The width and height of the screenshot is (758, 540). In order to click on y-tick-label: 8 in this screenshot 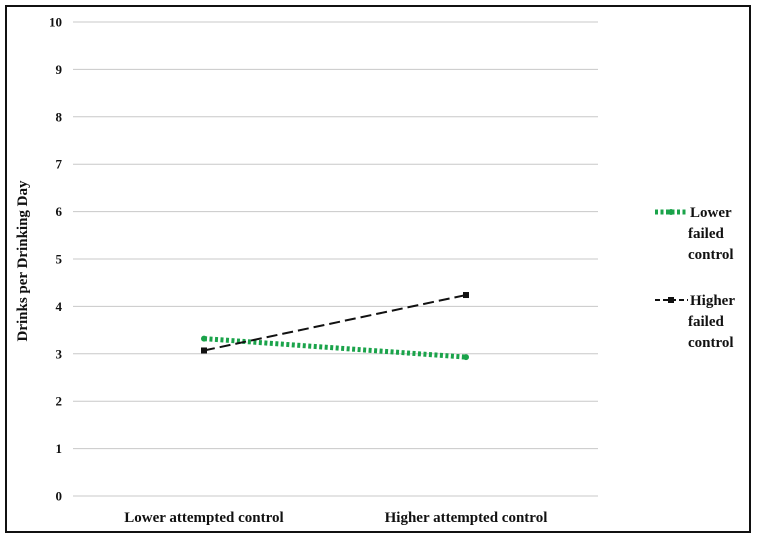, I will do `click(59, 116)`.